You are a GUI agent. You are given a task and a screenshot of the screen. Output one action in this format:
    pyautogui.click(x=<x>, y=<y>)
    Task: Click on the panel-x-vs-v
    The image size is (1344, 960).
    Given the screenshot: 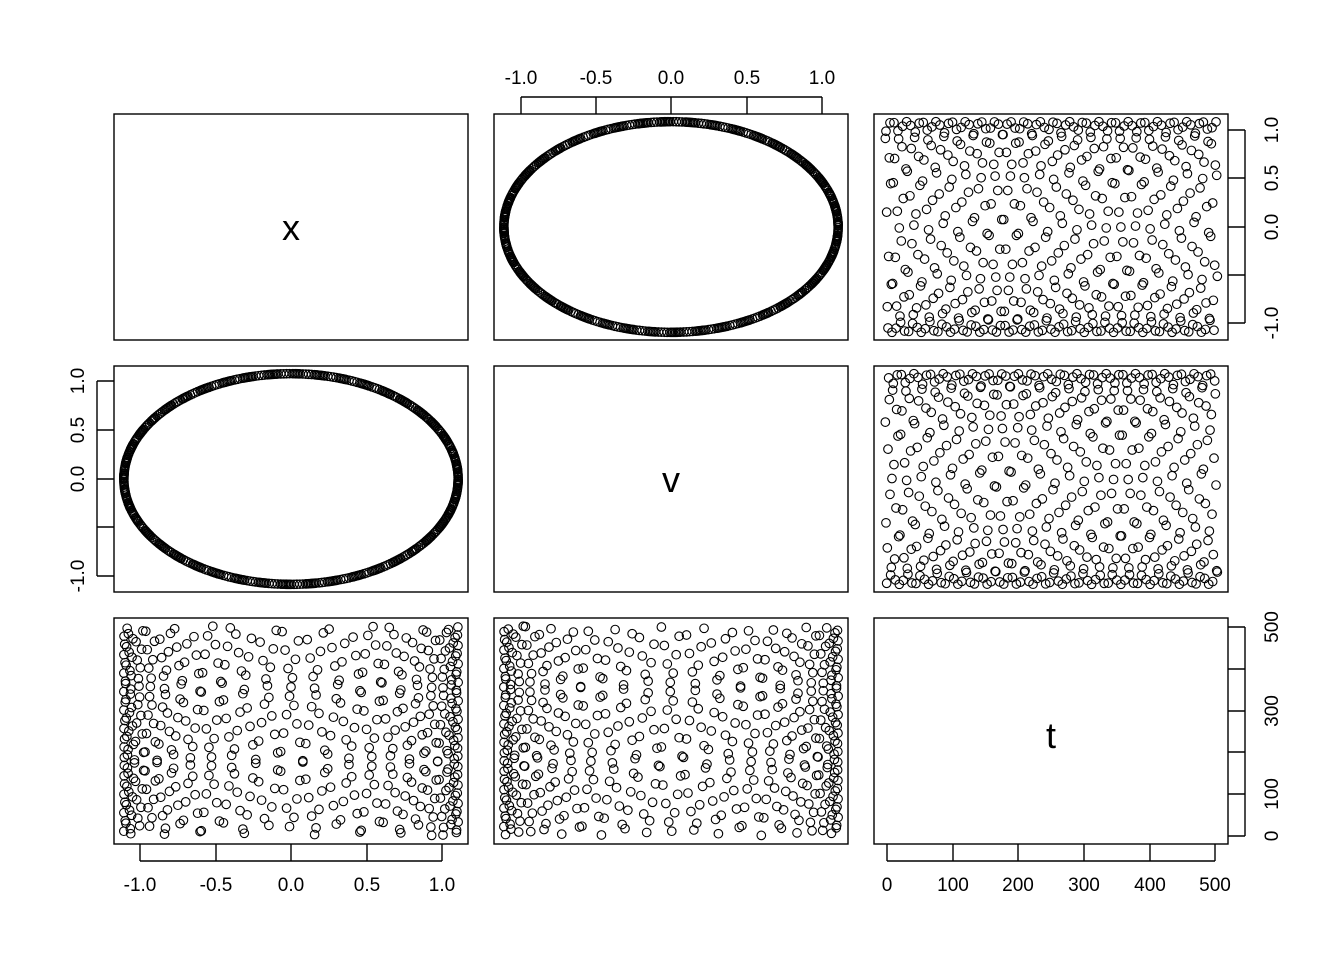 What is the action you would take?
    pyautogui.click(x=671, y=227)
    